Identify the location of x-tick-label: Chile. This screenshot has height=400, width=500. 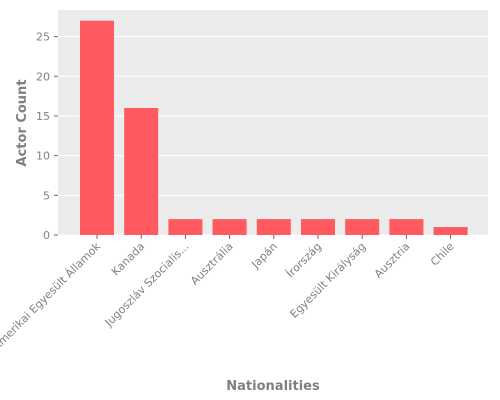
(442, 254).